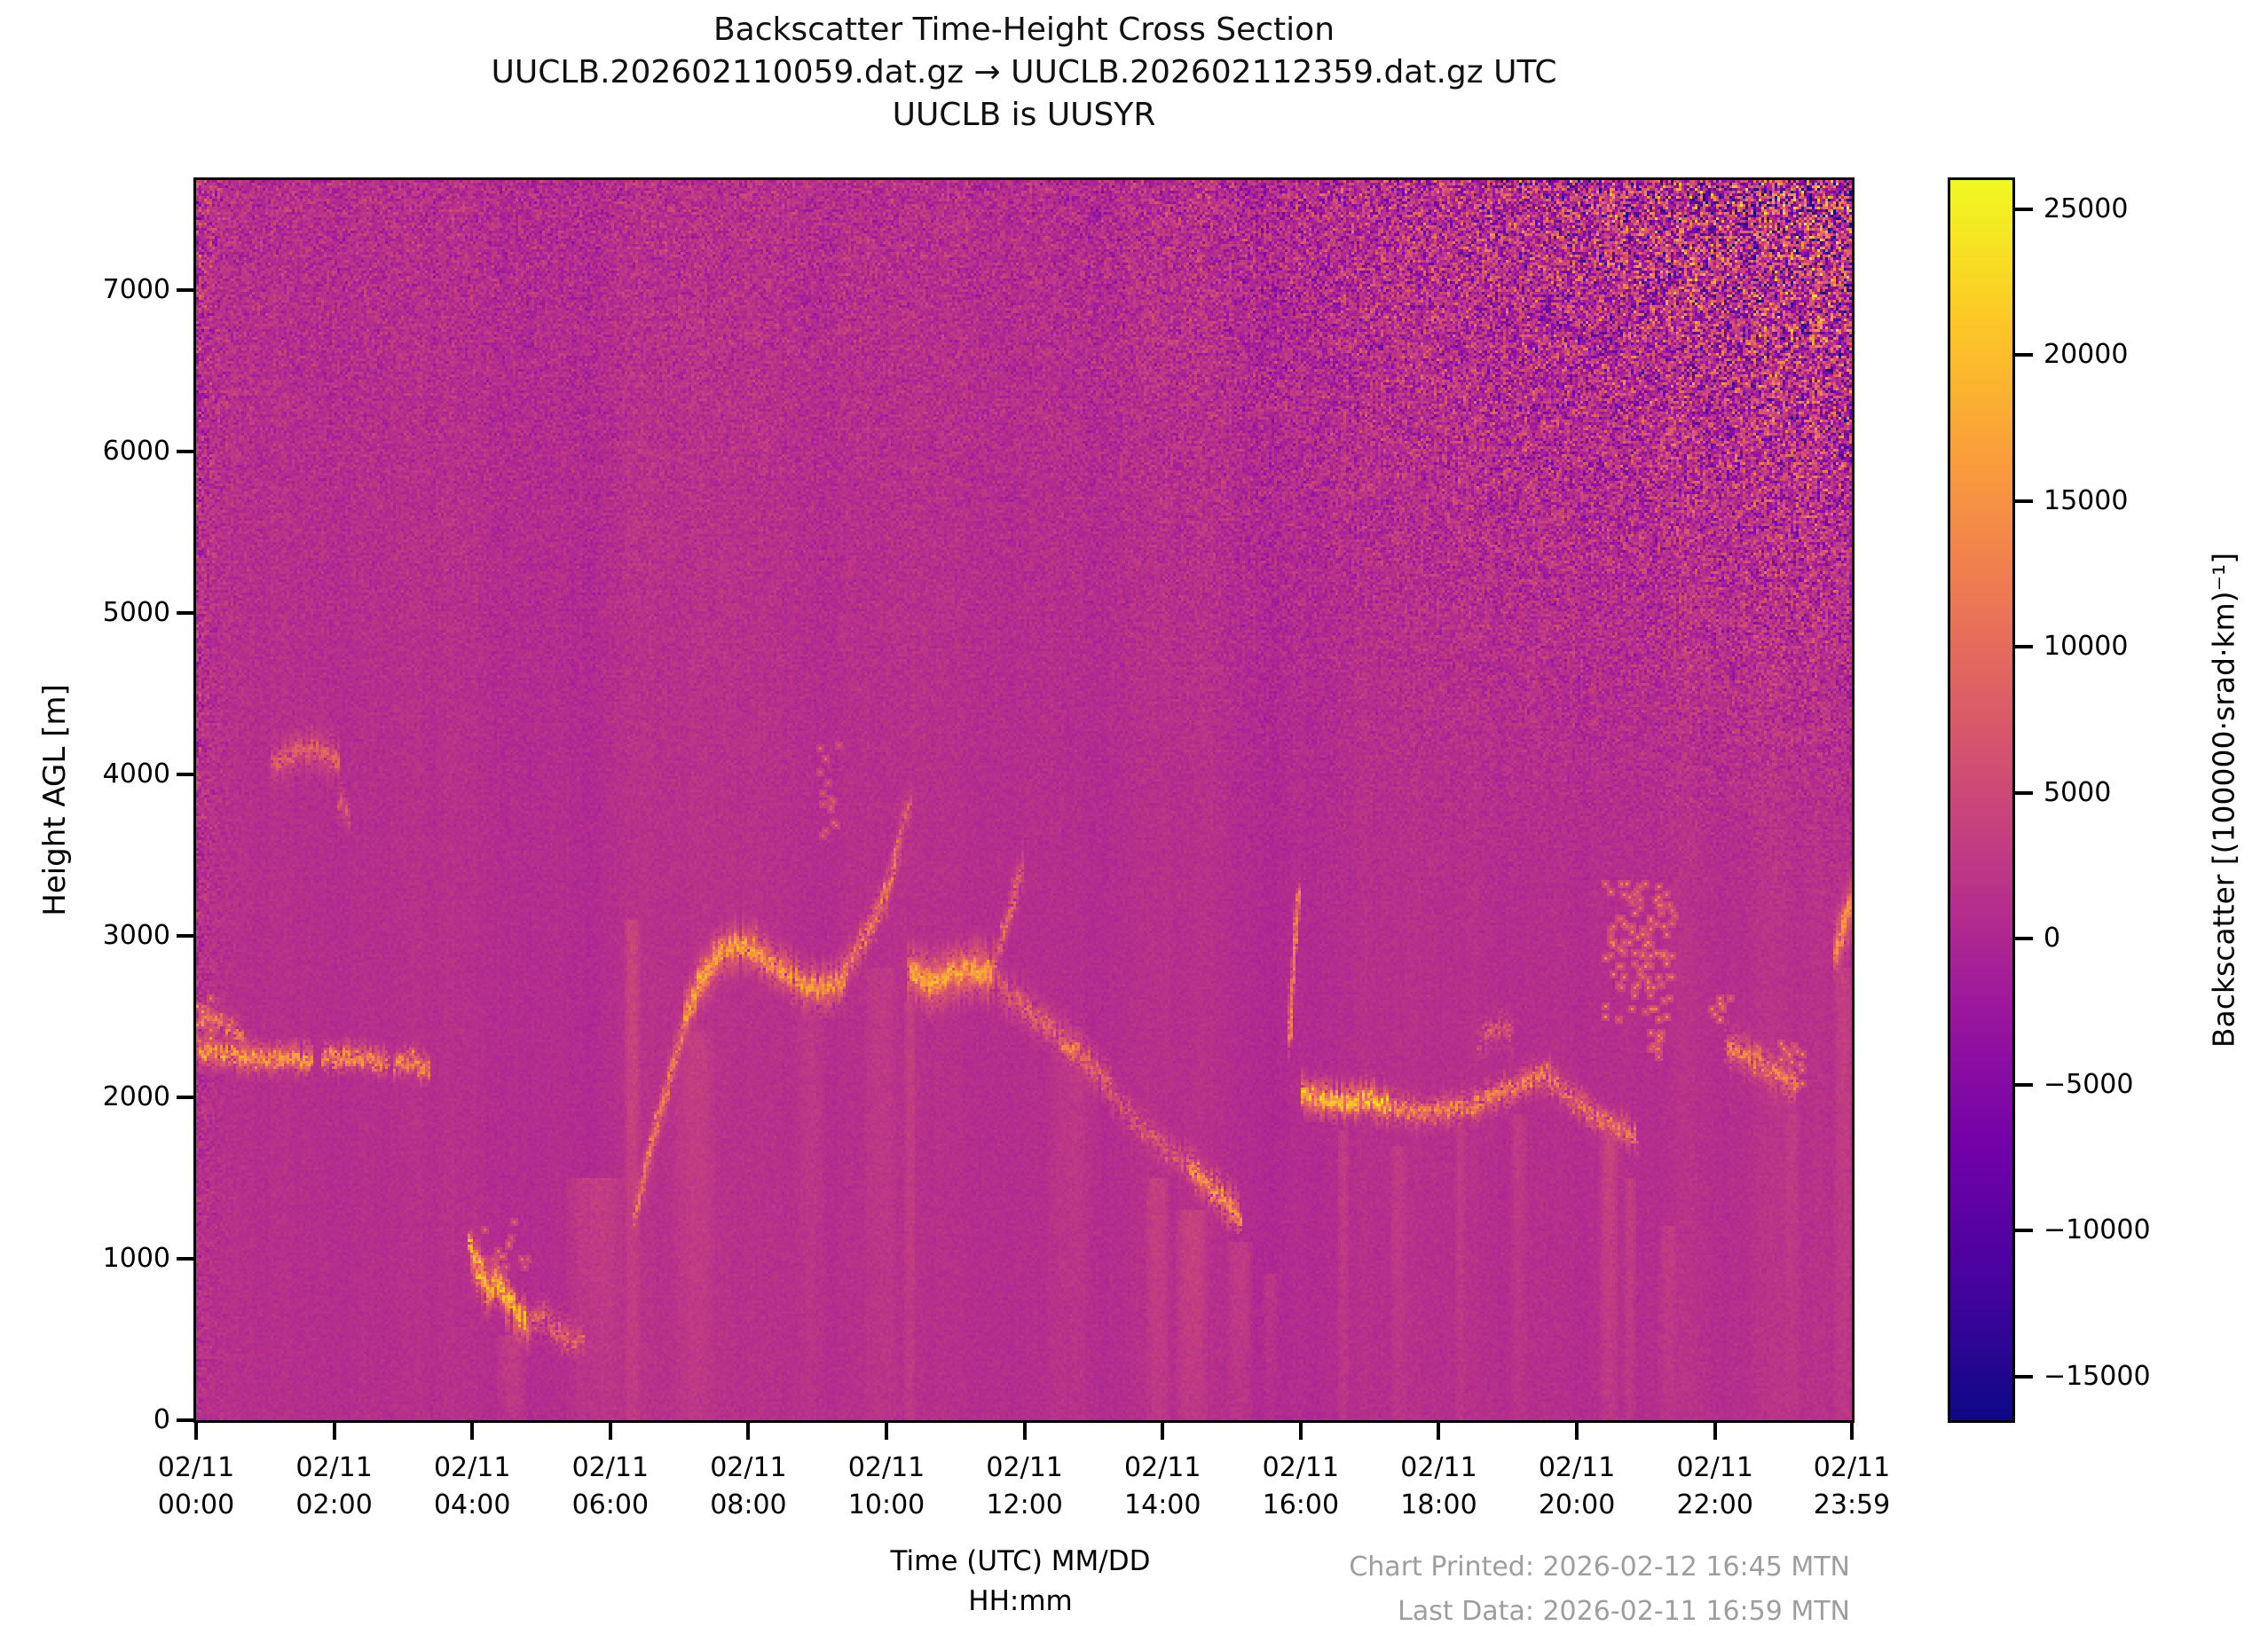 The width and height of the screenshot is (2268, 1634). I want to click on last-data-timestamp: Last Data: 2026-02-11 16:59 MTN, so click(1624, 1611).